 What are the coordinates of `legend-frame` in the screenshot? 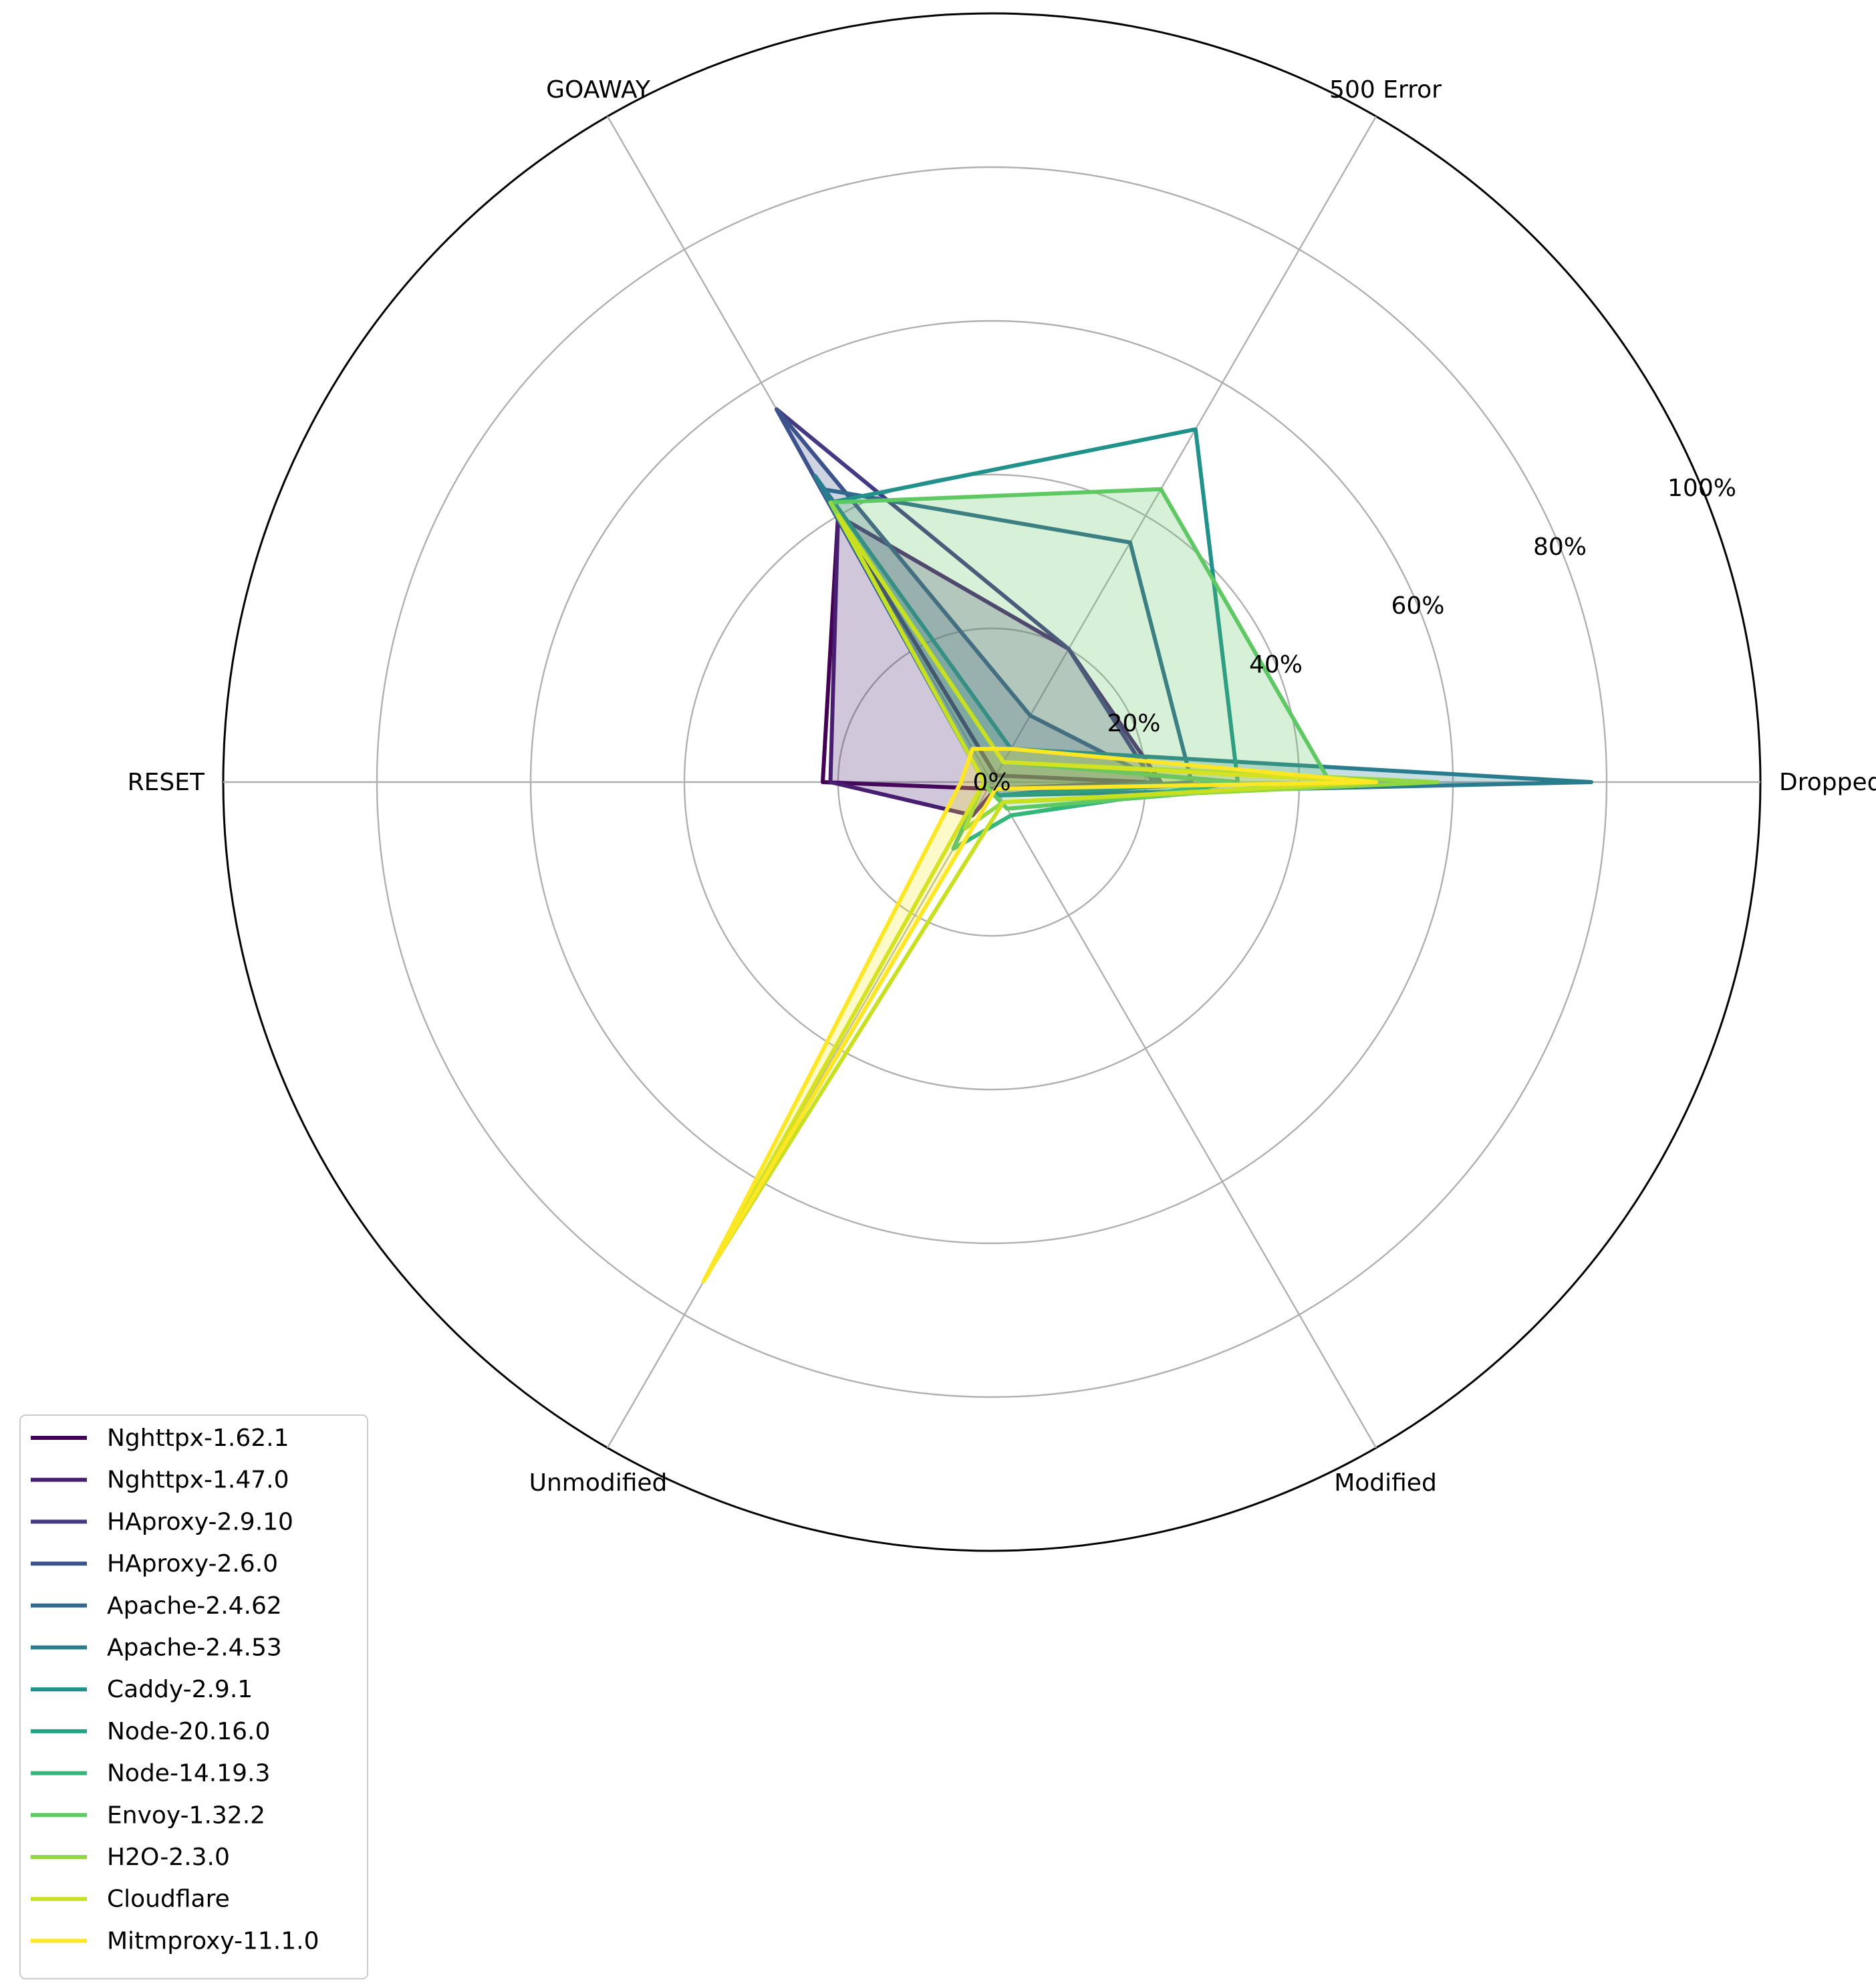 It's located at (193, 1697).